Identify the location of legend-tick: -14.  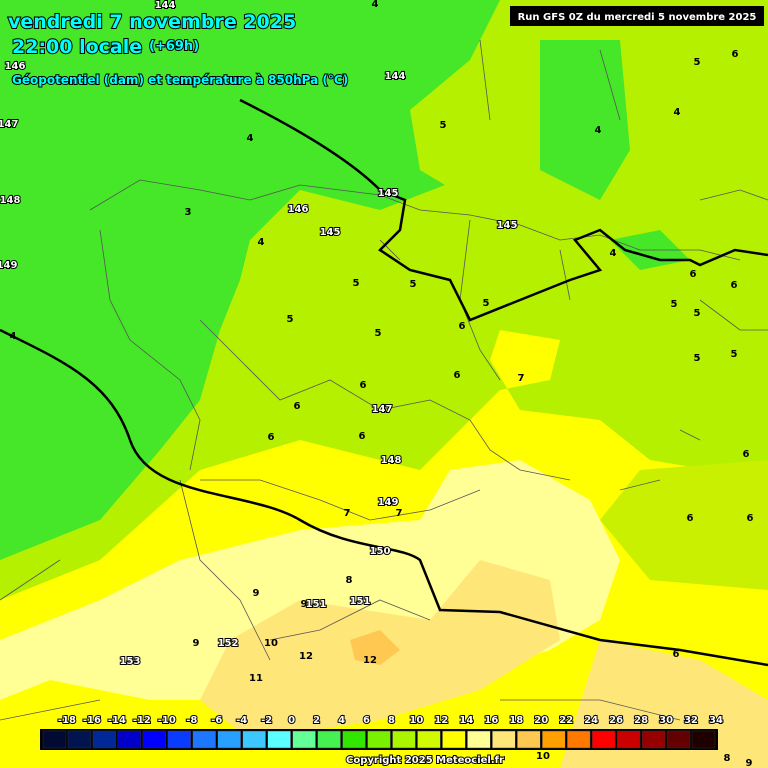
(117, 720).